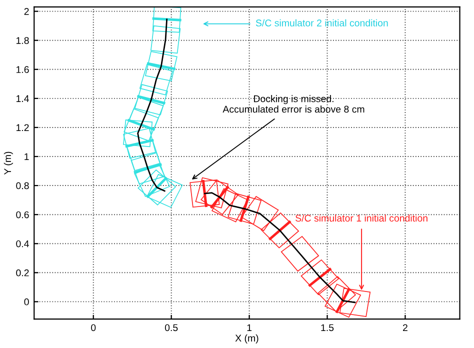 The width and height of the screenshot is (474, 348). Describe the element at coordinates (26, 11) in the screenshot. I see `y-tick-label: 2` at that location.